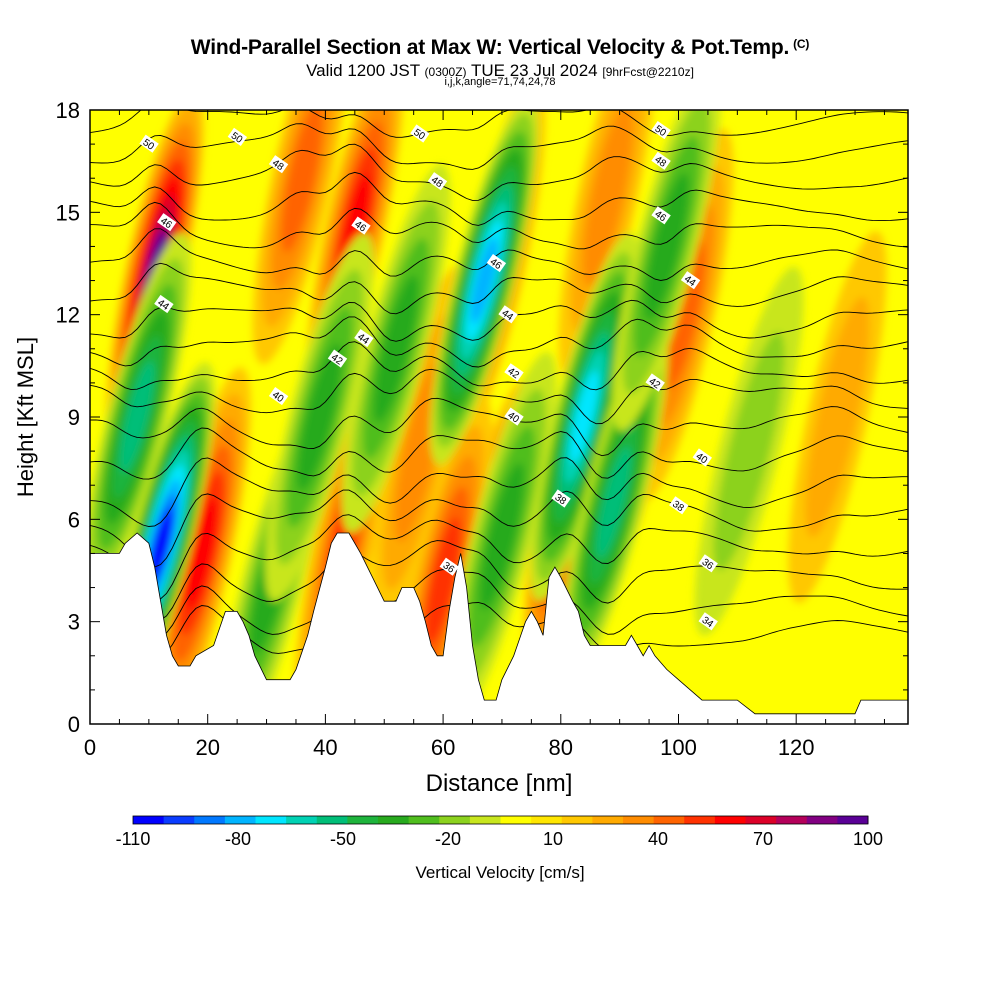  Describe the element at coordinates (25, 417) in the screenshot. I see `y-axis-label: Height [Kft MSL]` at that location.